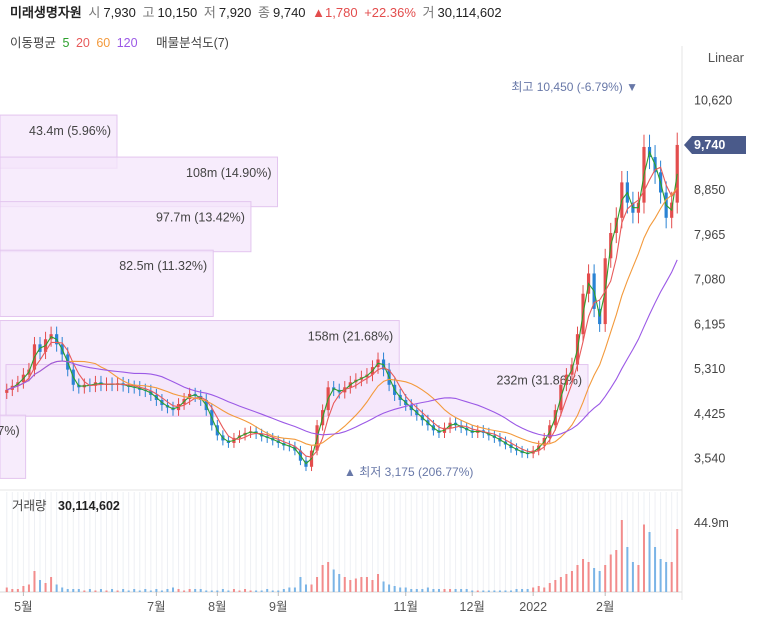  Describe the element at coordinates (23, 607) in the screenshot. I see `x-tick-label: 5월` at that location.